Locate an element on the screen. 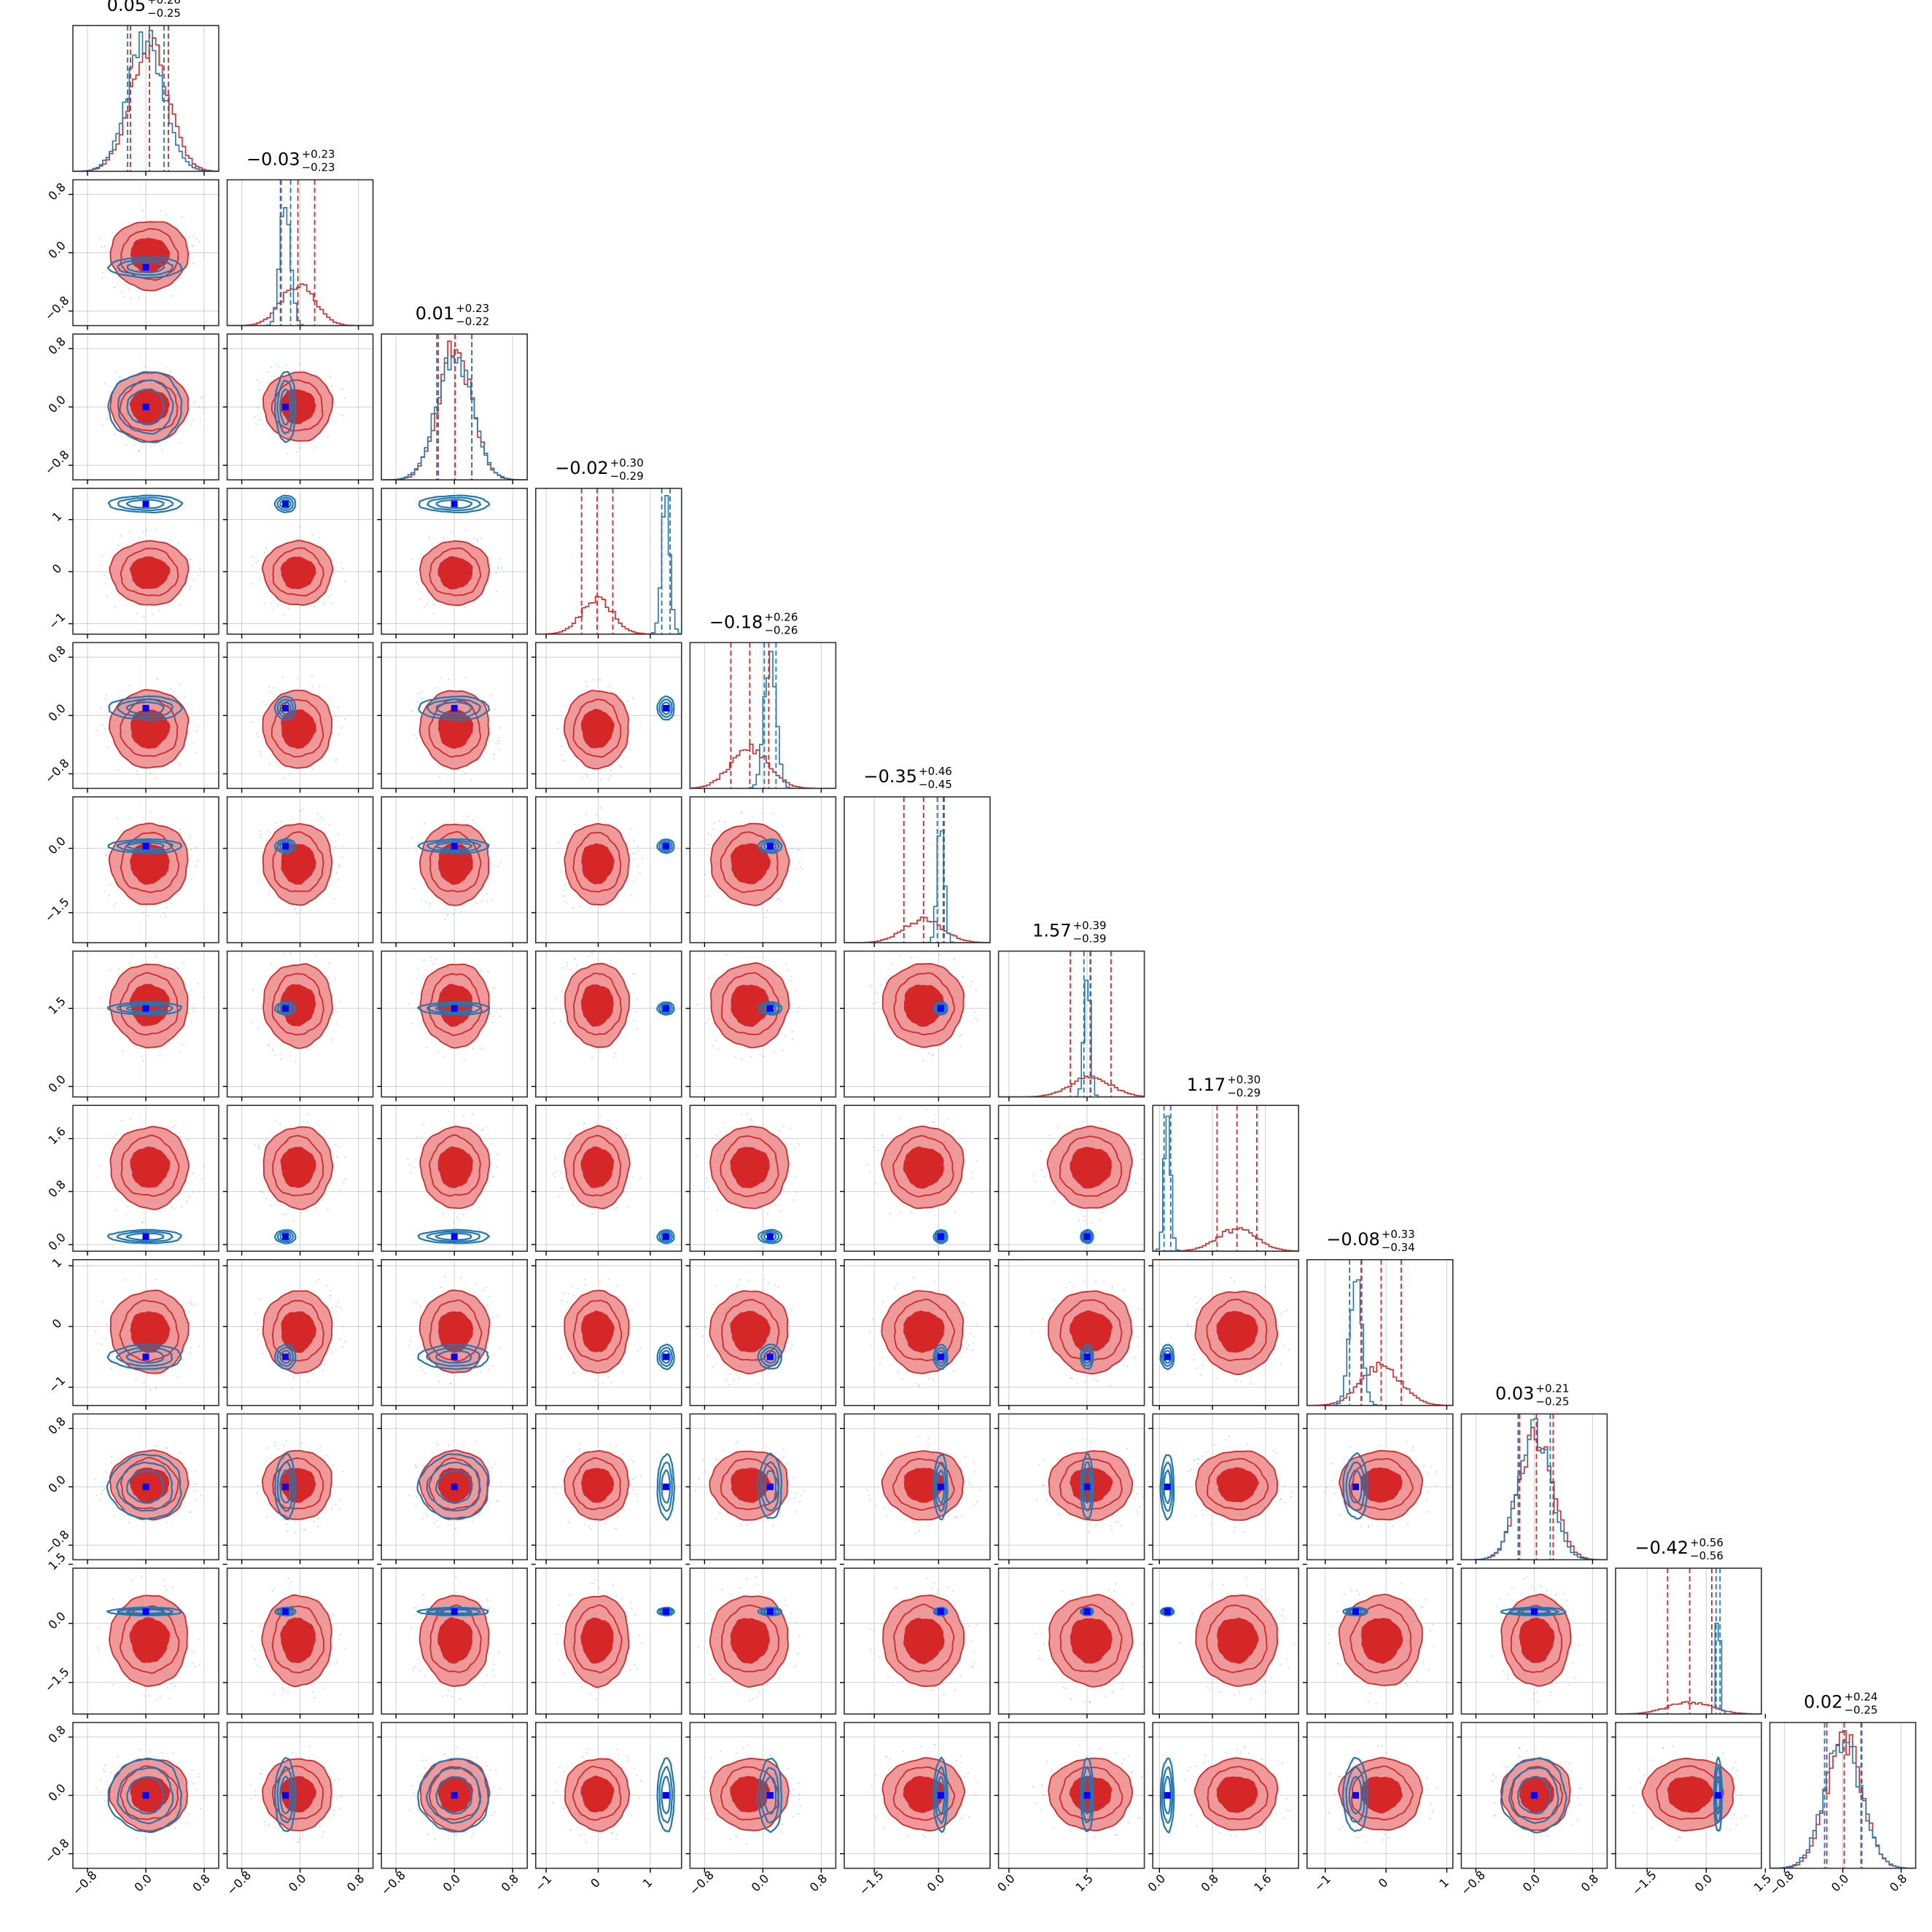 Image resolution: width=1932 pixels, height=1932 pixels. contour-a-inner is located at coordinates (597, 1005).